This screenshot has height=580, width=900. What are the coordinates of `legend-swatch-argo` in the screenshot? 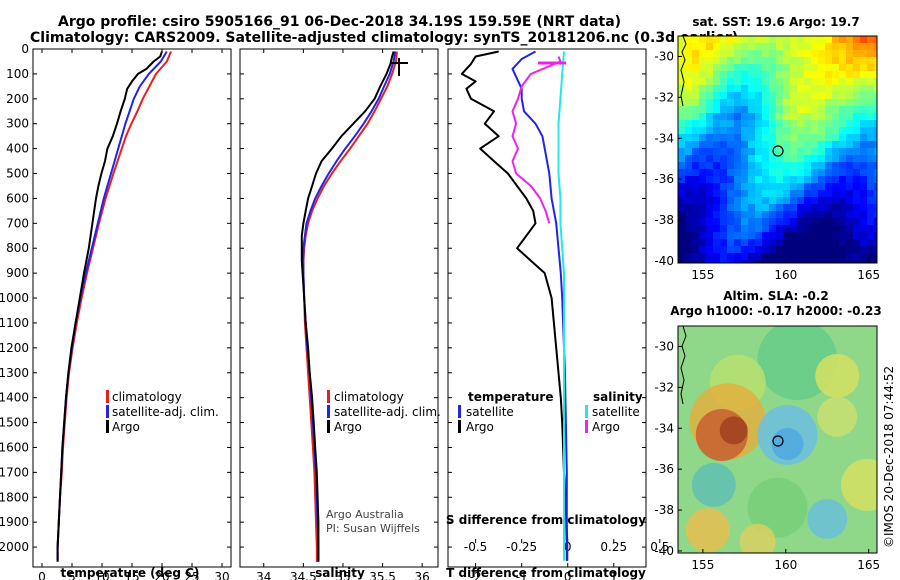 It's located at (107, 426).